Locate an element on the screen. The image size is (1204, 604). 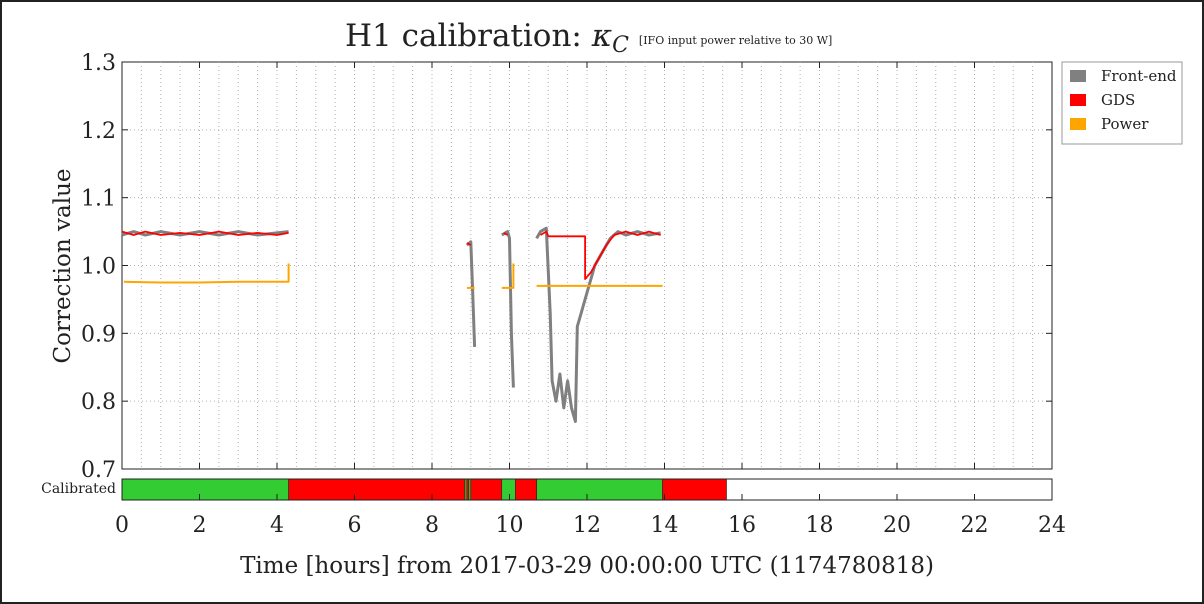
chart-title-note: [IFO input power relative to 30 W] is located at coordinates (735, 40).